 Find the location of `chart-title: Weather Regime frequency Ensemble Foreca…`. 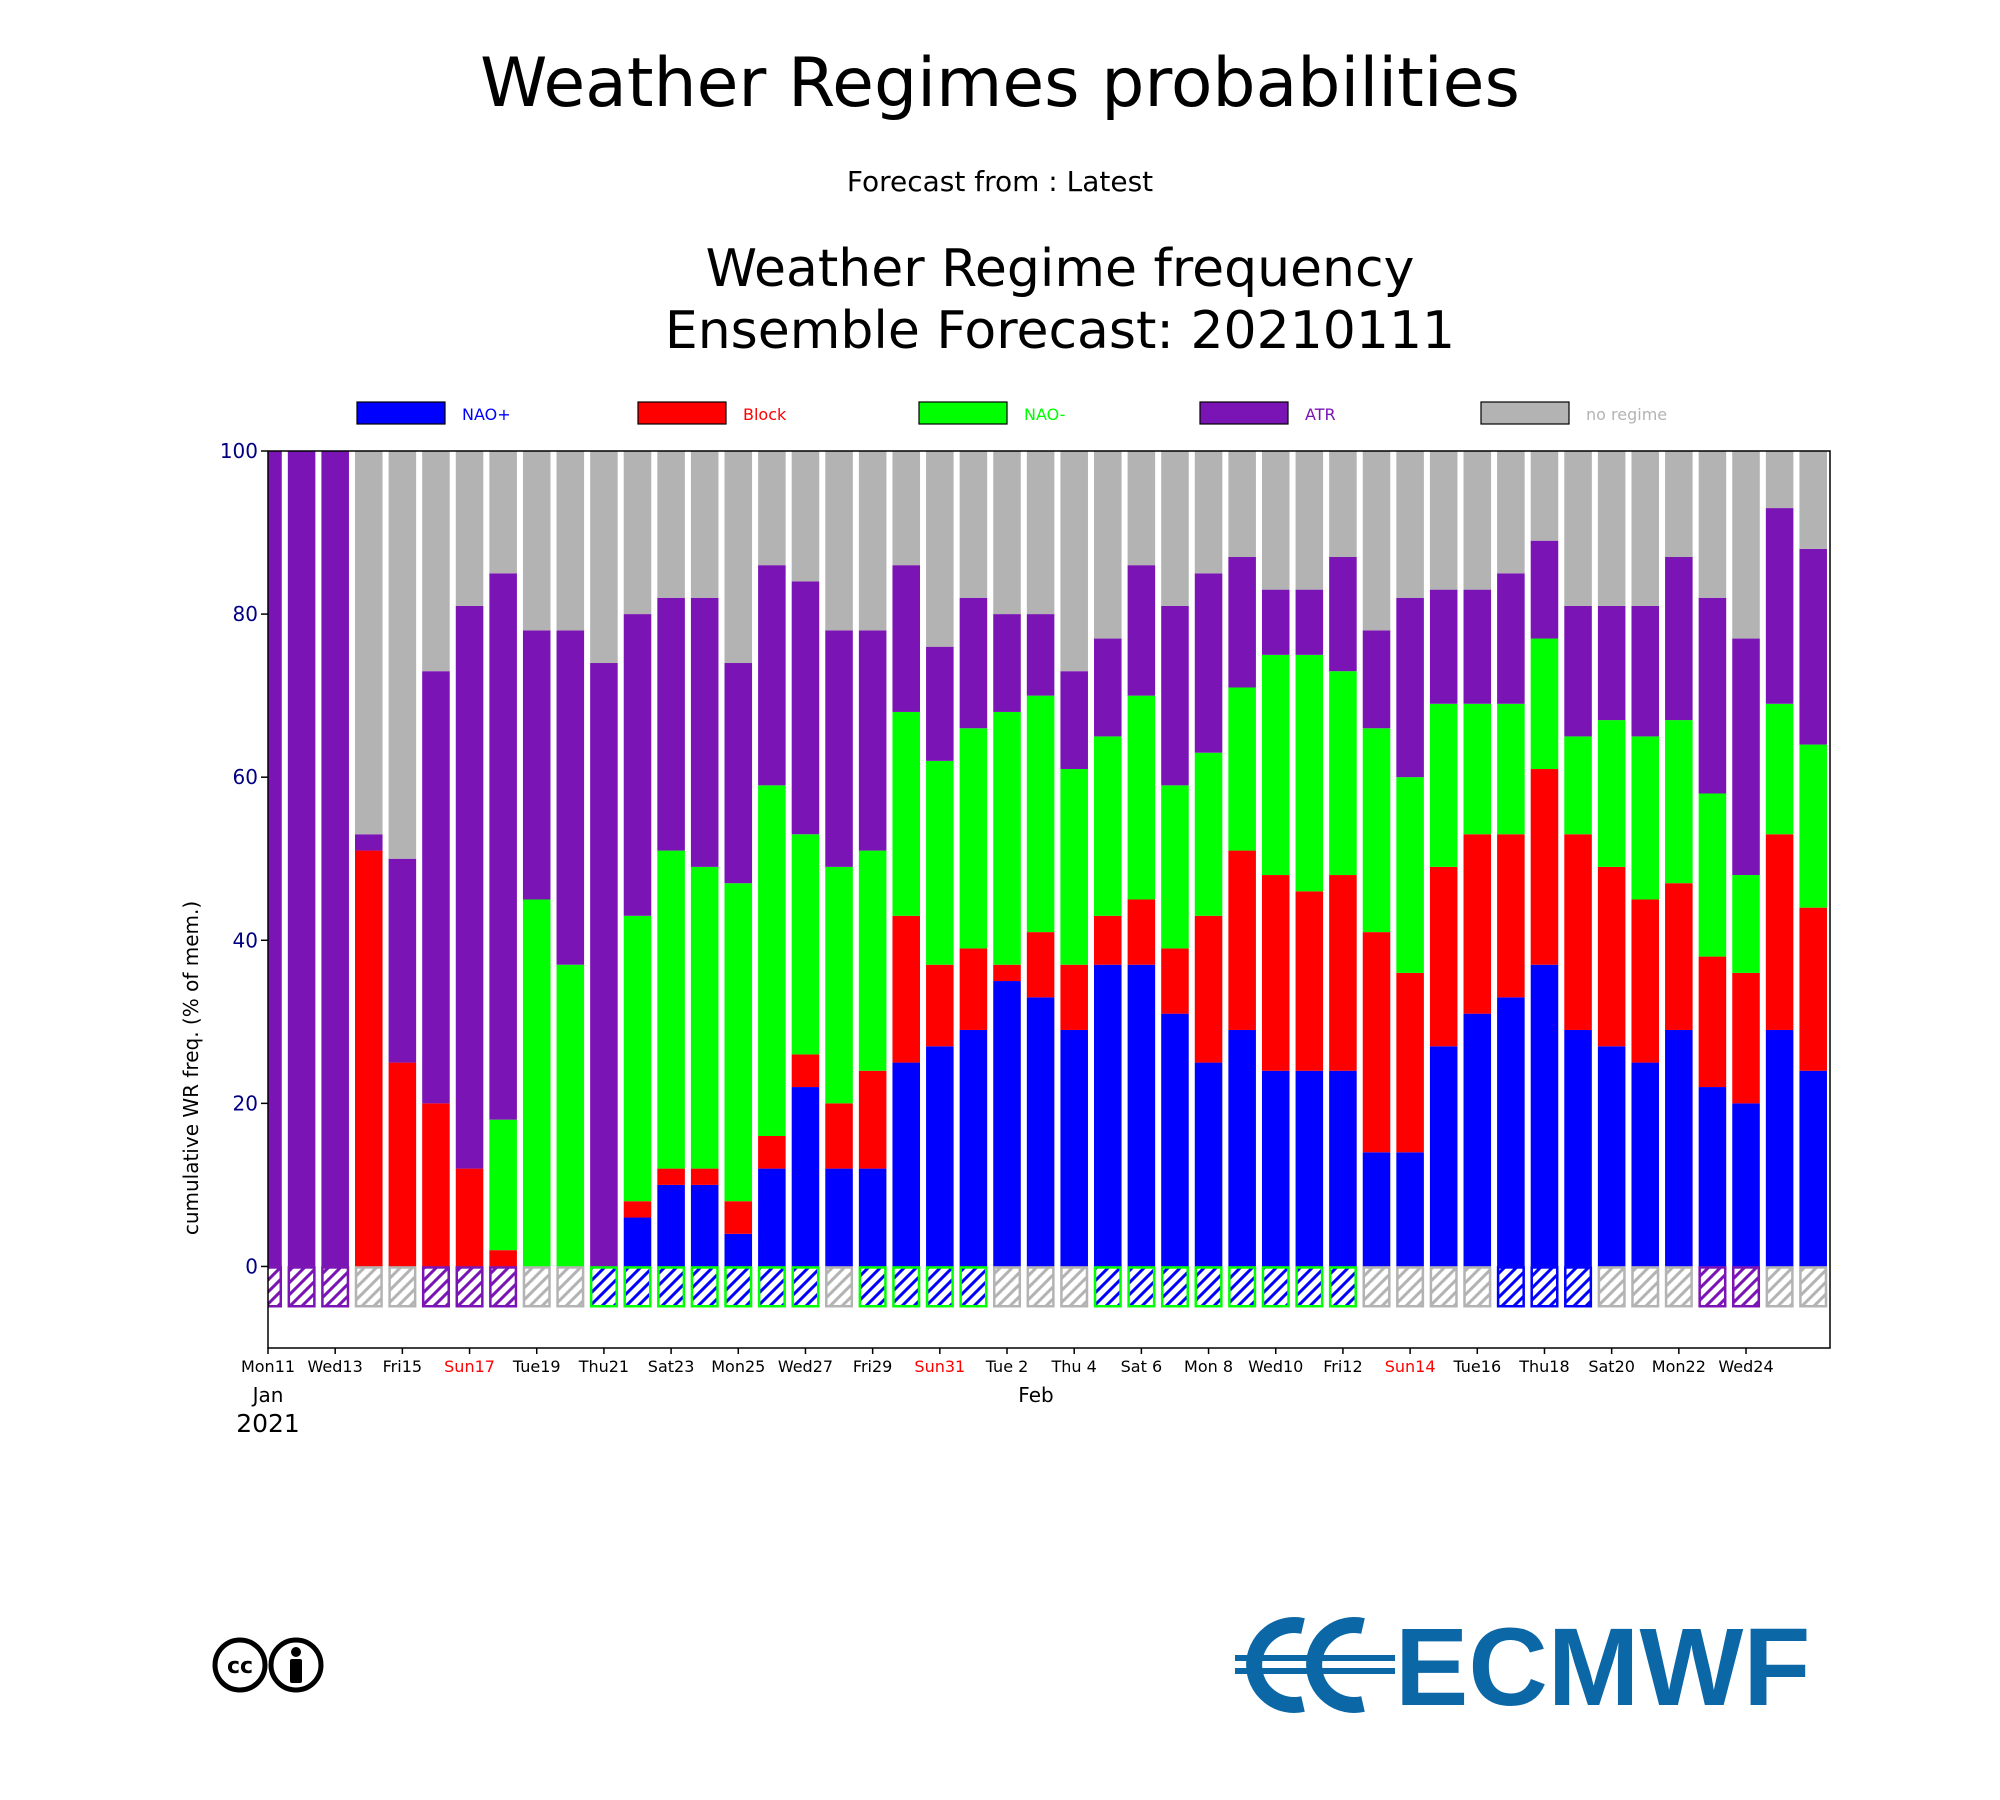

chart-title: Weather Regime frequency Ensemble Foreca… is located at coordinates (1060, 300).